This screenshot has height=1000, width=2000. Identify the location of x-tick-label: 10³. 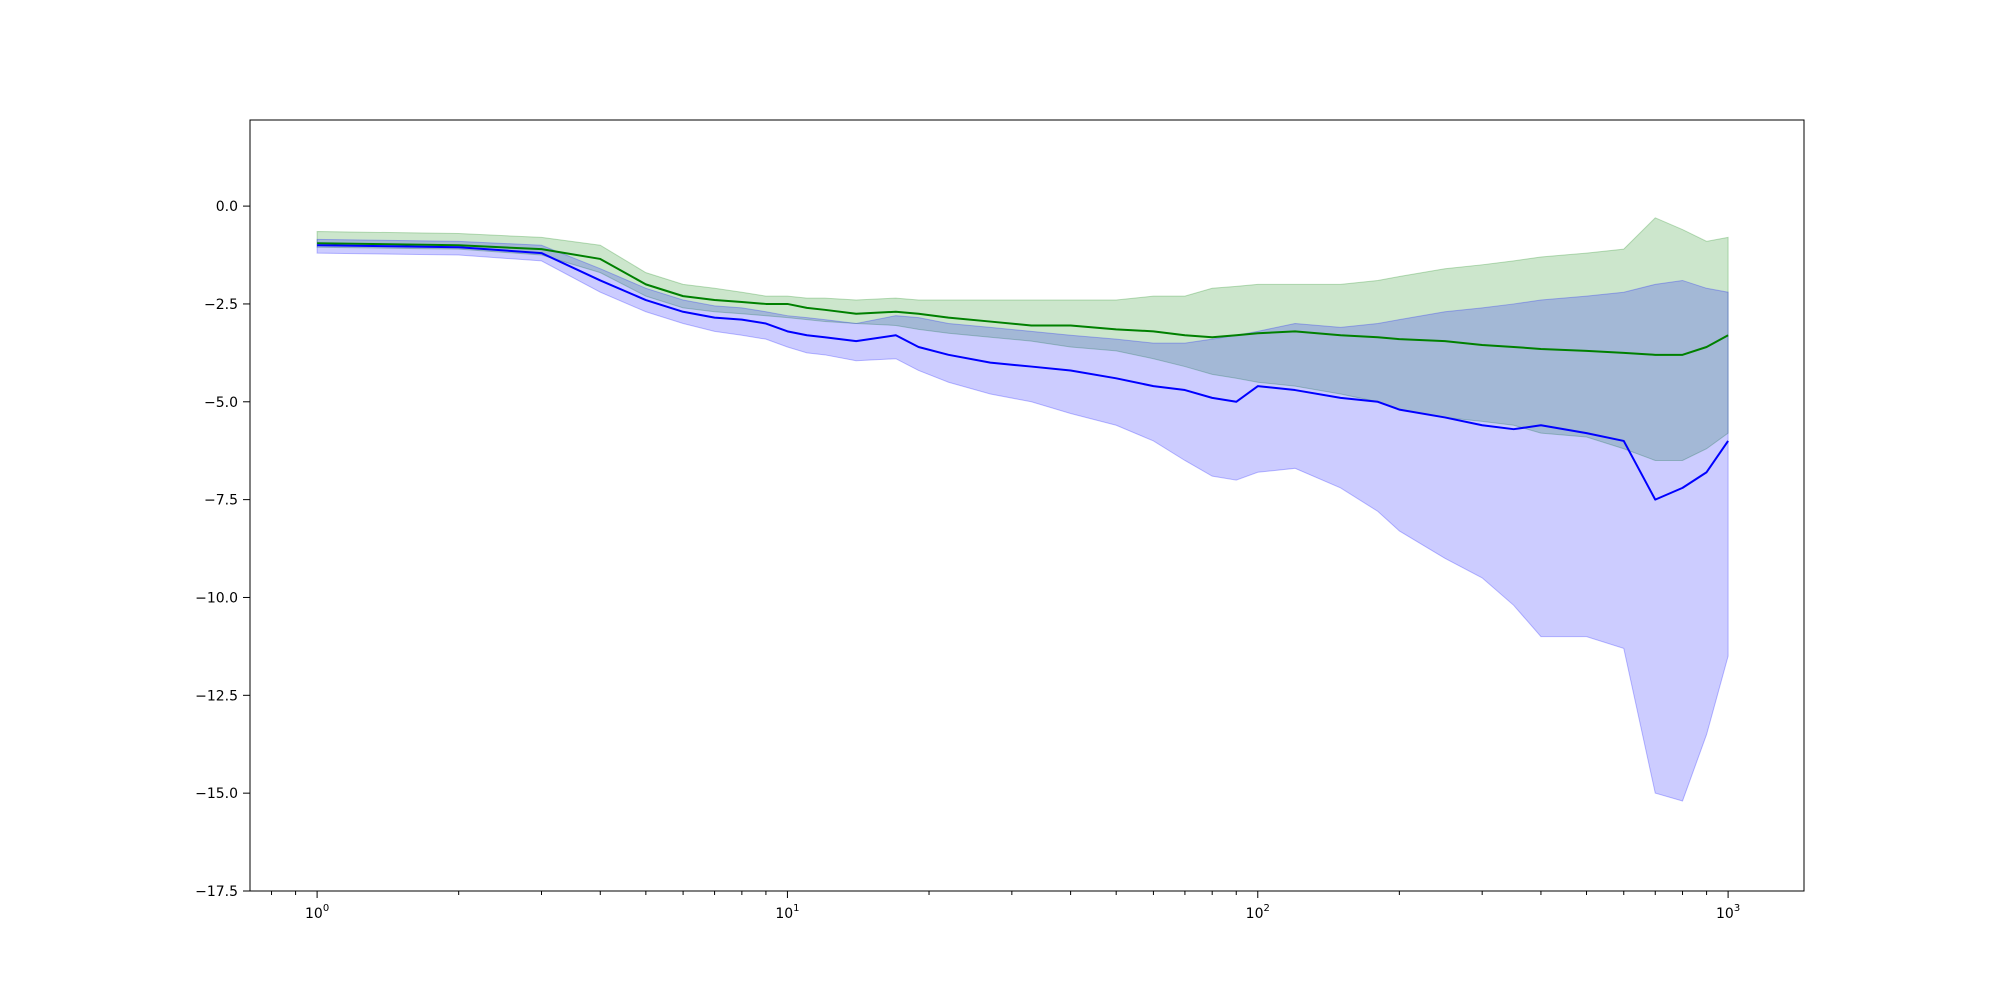
(1728, 912).